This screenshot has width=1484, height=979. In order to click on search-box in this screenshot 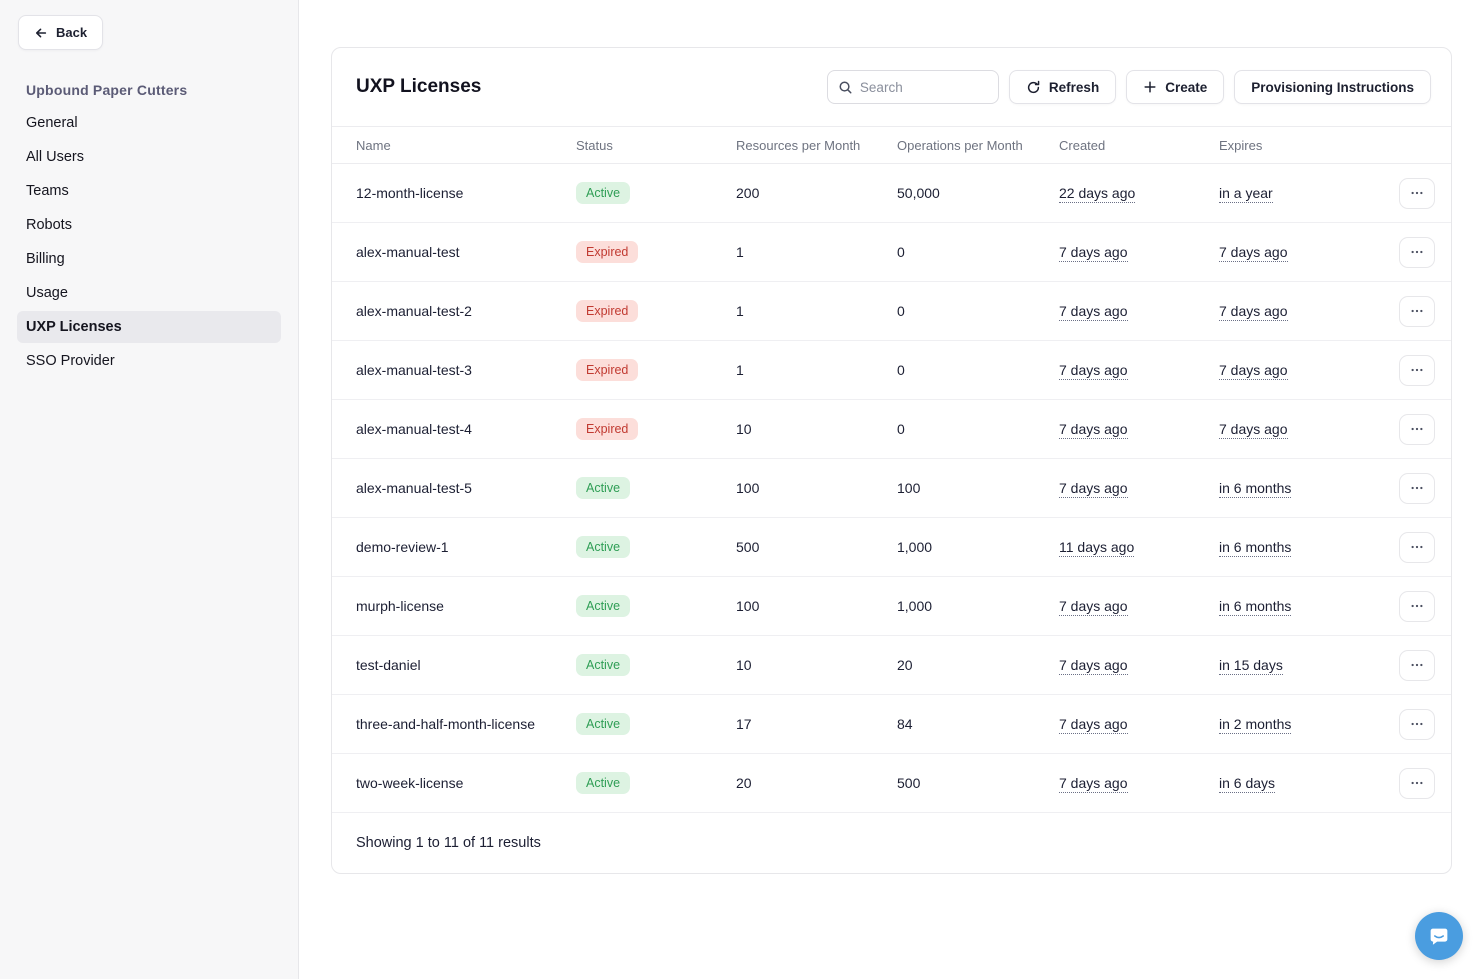, I will do `click(912, 87)`.